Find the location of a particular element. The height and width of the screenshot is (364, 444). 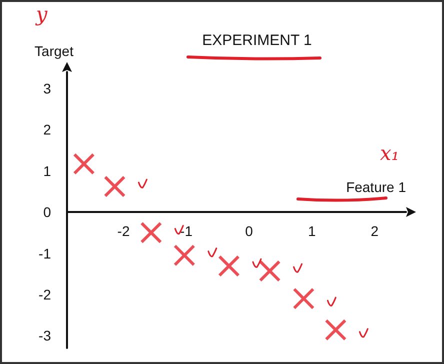

x-tick-label: -2 is located at coordinates (123, 231).